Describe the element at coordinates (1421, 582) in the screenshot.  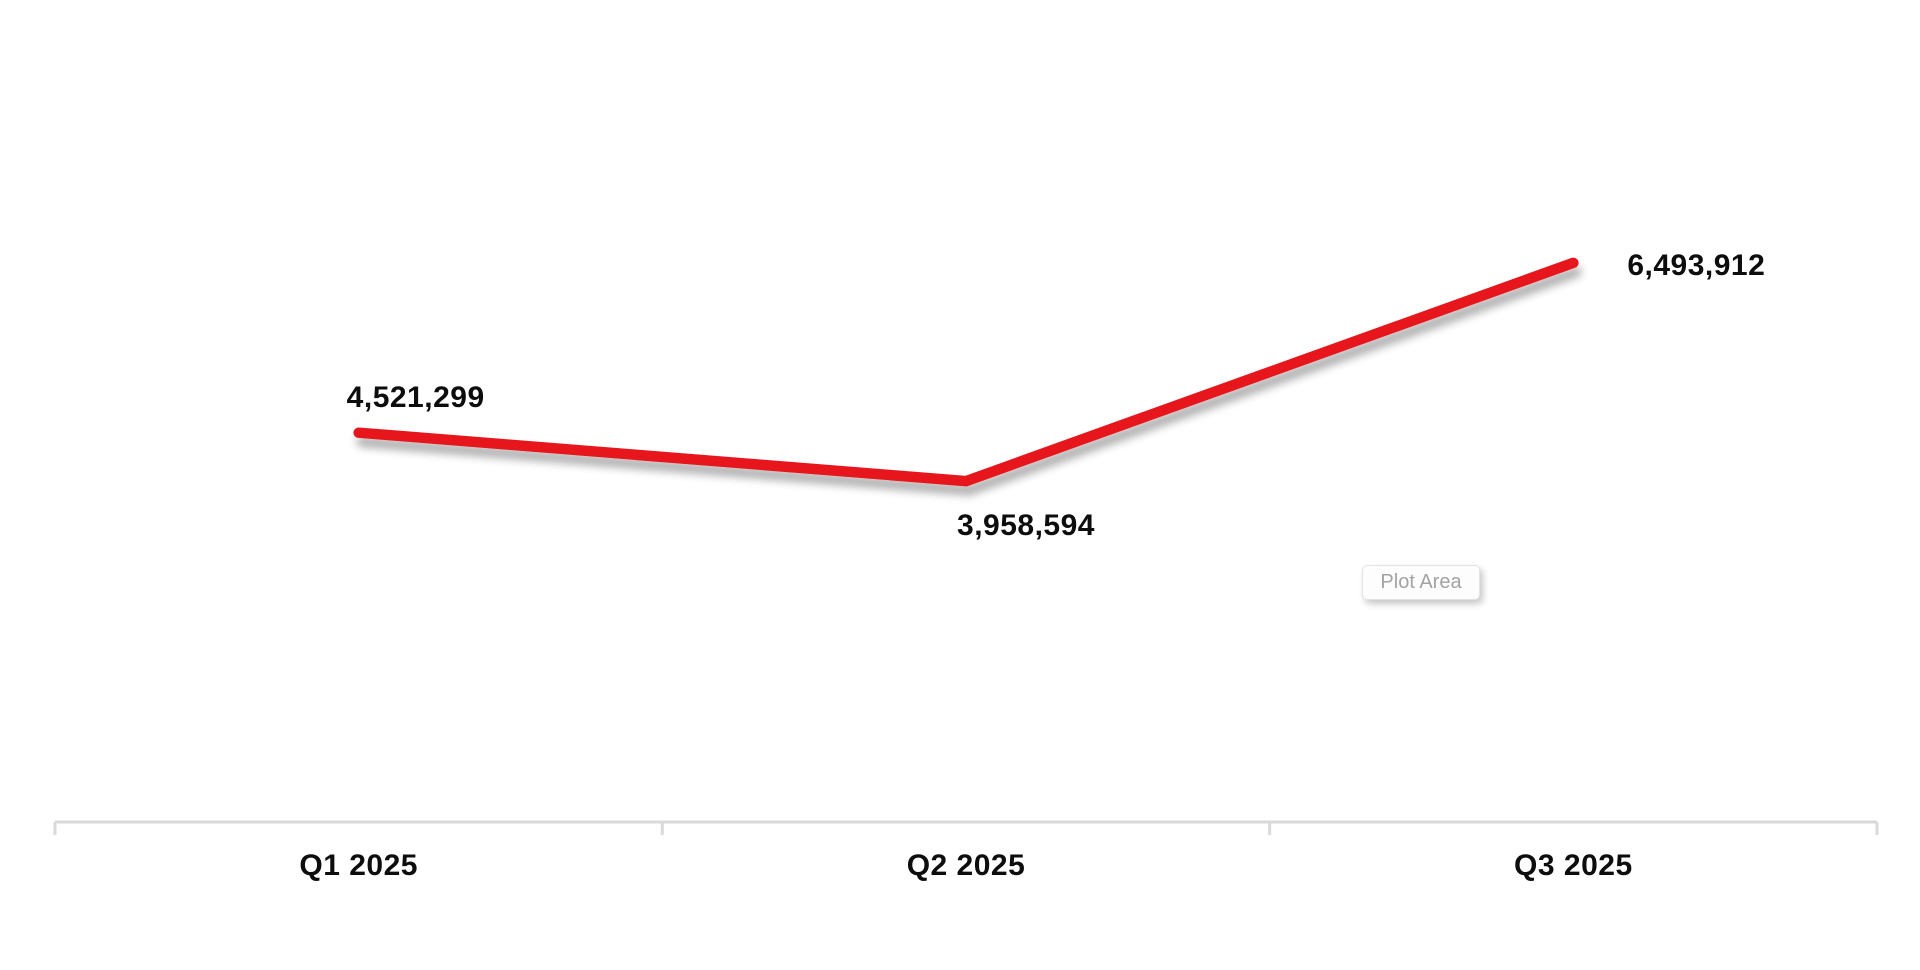
I see `plot-area-tooltip: Plot Area` at that location.